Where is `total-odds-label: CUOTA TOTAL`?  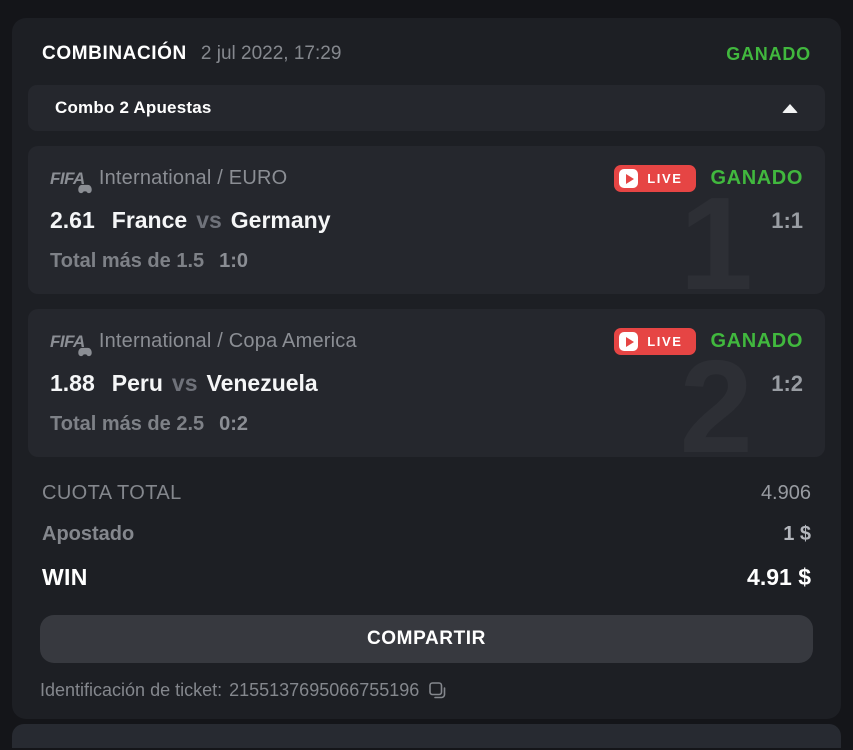 total-odds-label: CUOTA TOTAL is located at coordinates (112, 493).